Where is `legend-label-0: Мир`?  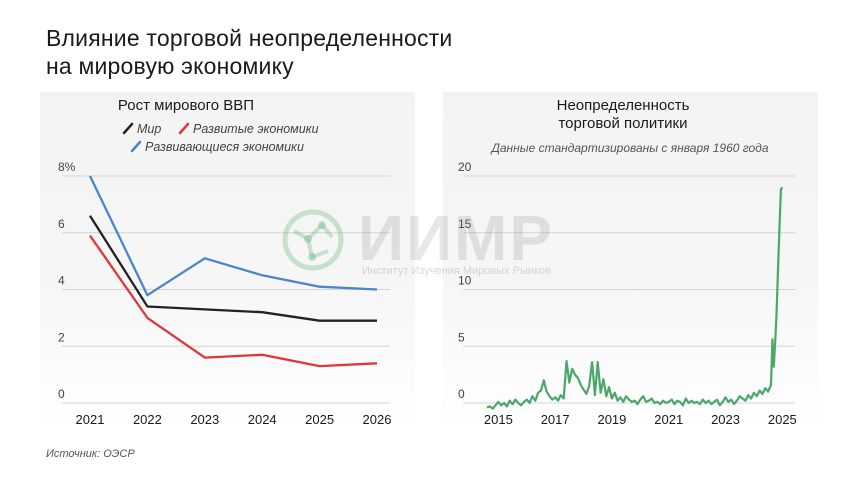 legend-label-0: Мир is located at coordinates (149, 129).